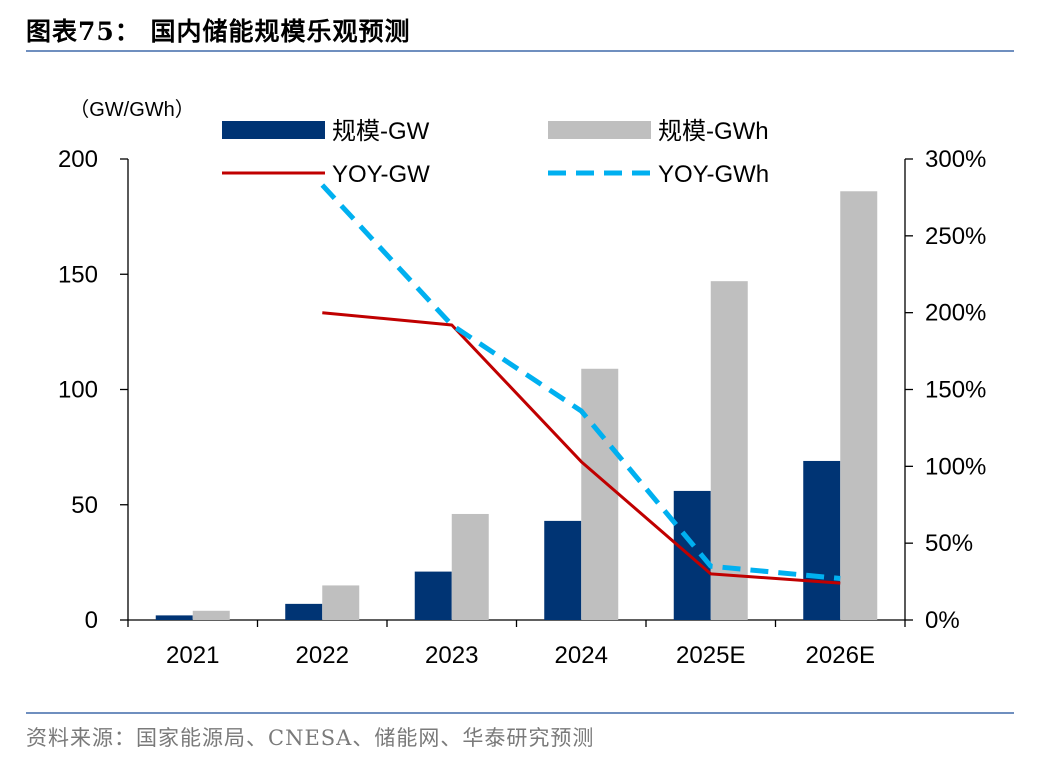 The width and height of the screenshot is (1048, 760). I want to click on right-tick-label: 150%, so click(955, 390).